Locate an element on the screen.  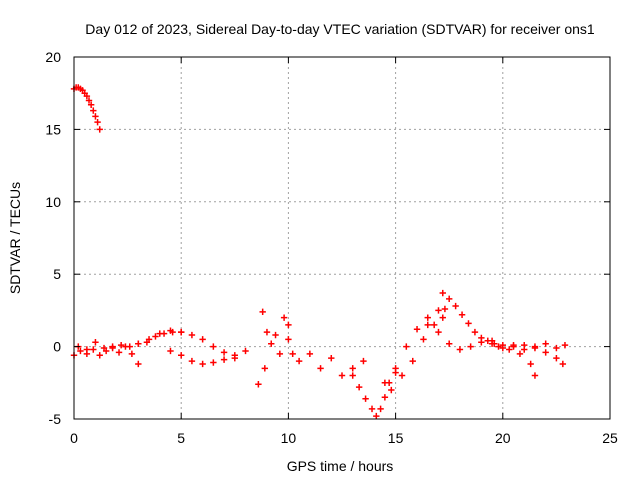
y-tick-label: 5 is located at coordinates (57, 274).